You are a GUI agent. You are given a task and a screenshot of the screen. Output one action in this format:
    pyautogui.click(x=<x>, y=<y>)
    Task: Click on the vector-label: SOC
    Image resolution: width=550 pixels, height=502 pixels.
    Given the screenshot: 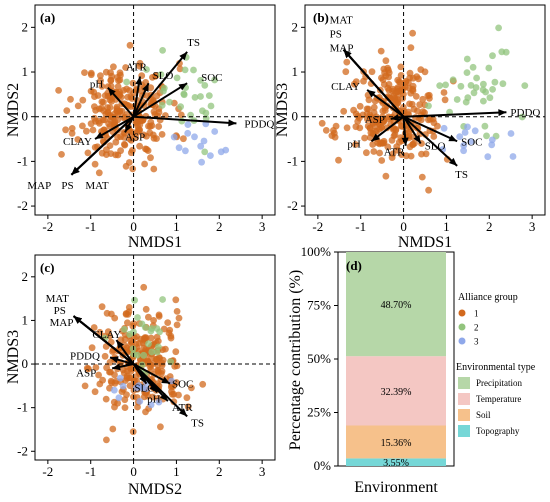 What is the action you would take?
    pyautogui.click(x=182, y=385)
    